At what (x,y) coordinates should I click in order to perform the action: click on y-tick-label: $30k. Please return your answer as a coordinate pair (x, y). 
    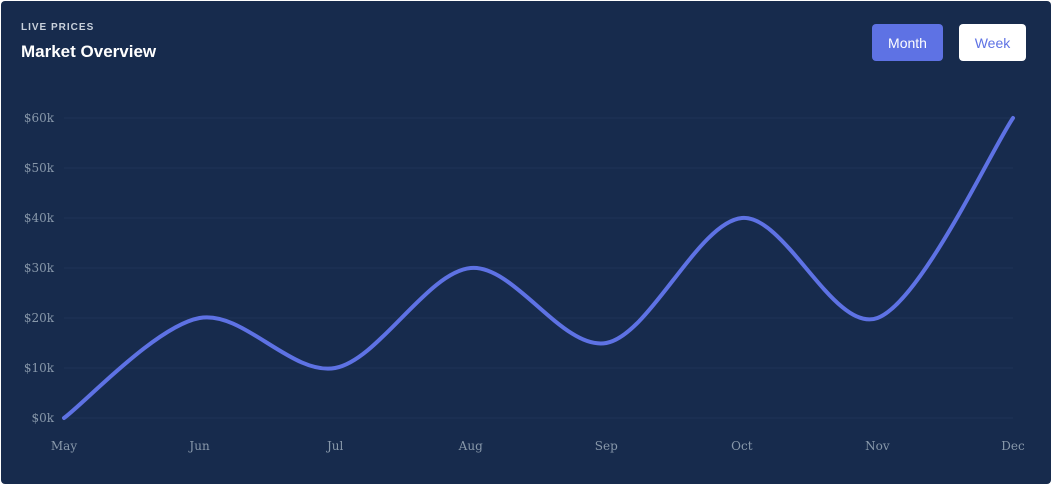
    Looking at the image, I should click on (39, 268).